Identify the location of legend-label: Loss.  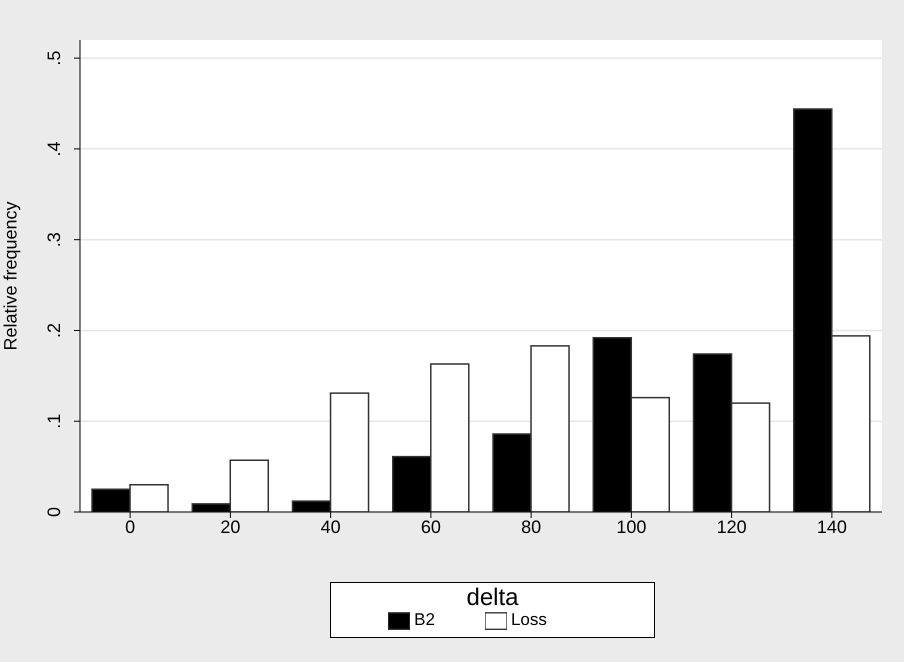
(528, 620).